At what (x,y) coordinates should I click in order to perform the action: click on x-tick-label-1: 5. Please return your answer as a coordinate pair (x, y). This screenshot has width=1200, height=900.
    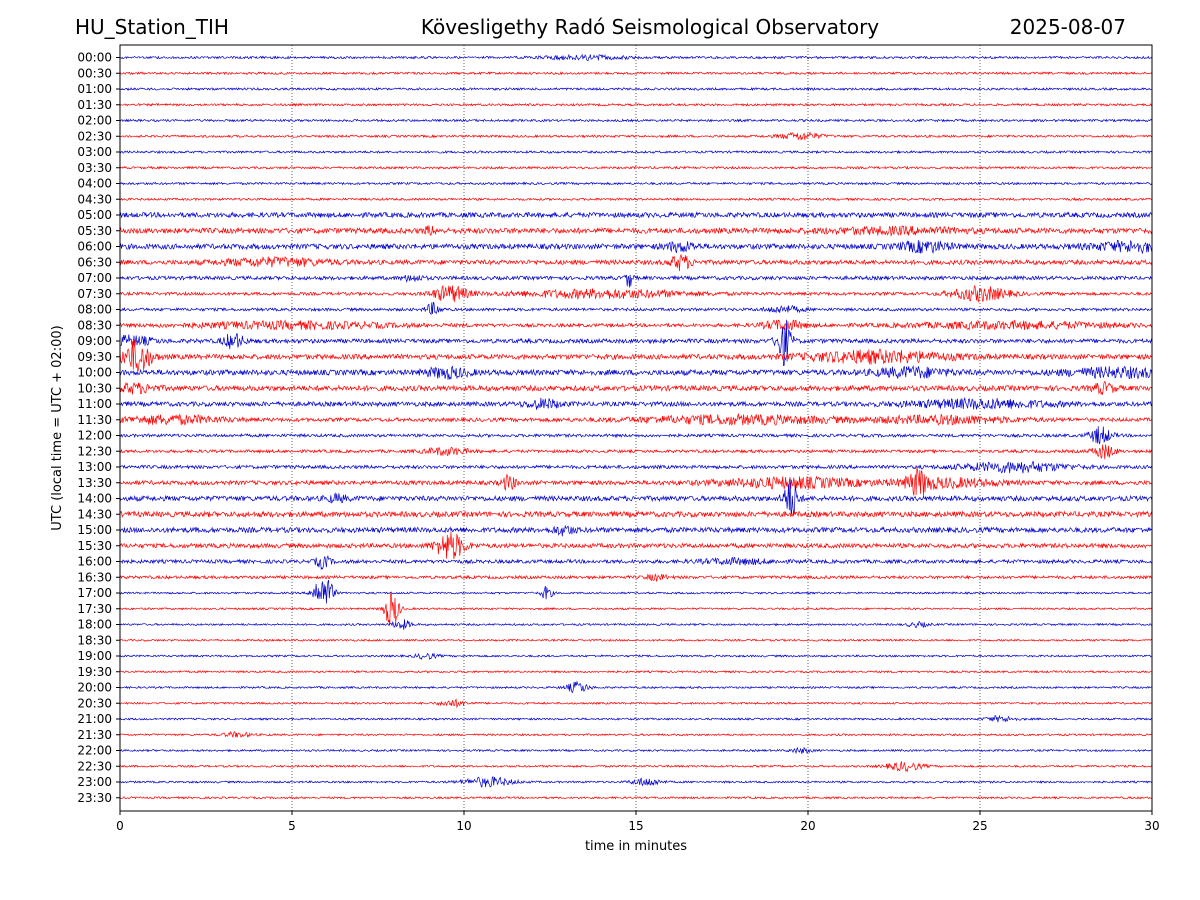
    Looking at the image, I should click on (292, 826).